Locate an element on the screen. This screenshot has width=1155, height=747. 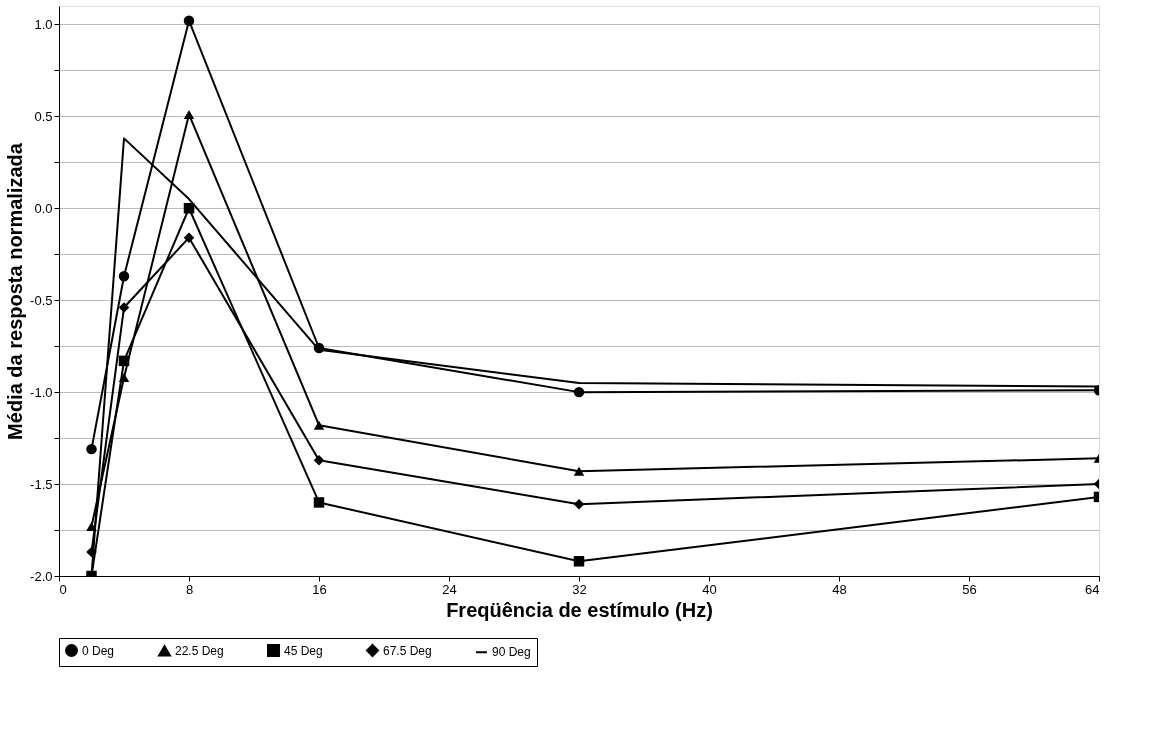
legend-label: 67.5 Deg is located at coordinates (407, 650).